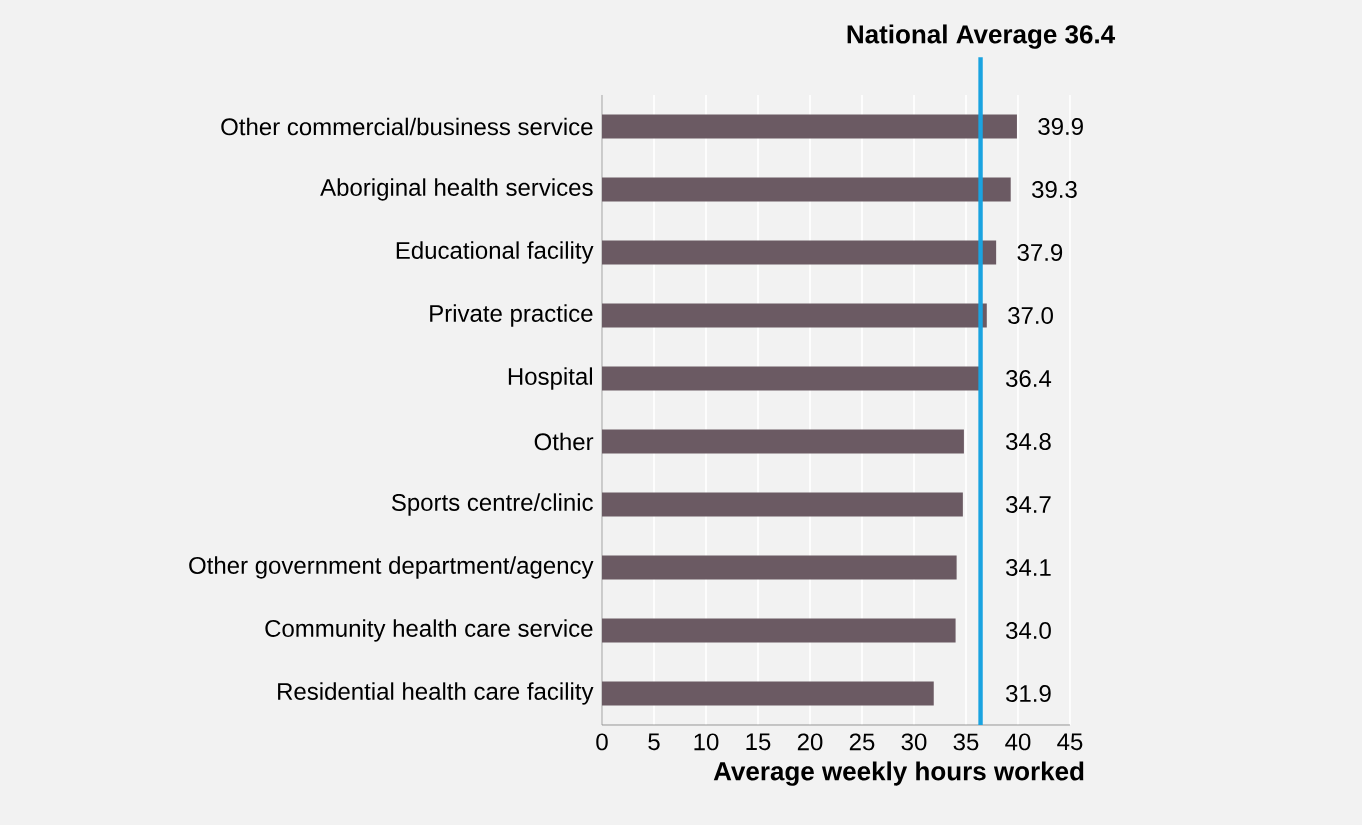 This screenshot has width=1362, height=825. I want to click on ref-line-label: National Average 36.4, so click(981, 36).